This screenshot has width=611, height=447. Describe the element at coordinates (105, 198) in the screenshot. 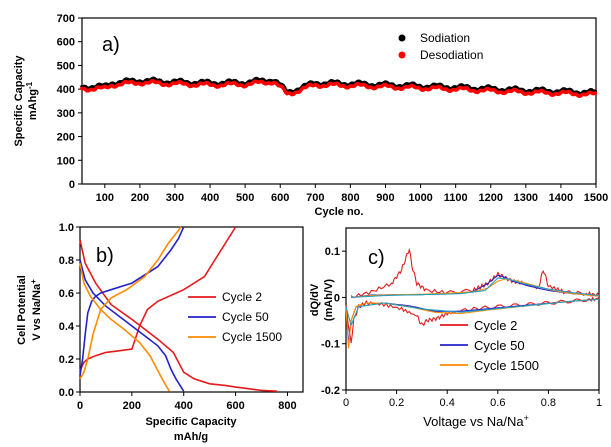

I see `panel-a-x-tick-label: 100` at that location.